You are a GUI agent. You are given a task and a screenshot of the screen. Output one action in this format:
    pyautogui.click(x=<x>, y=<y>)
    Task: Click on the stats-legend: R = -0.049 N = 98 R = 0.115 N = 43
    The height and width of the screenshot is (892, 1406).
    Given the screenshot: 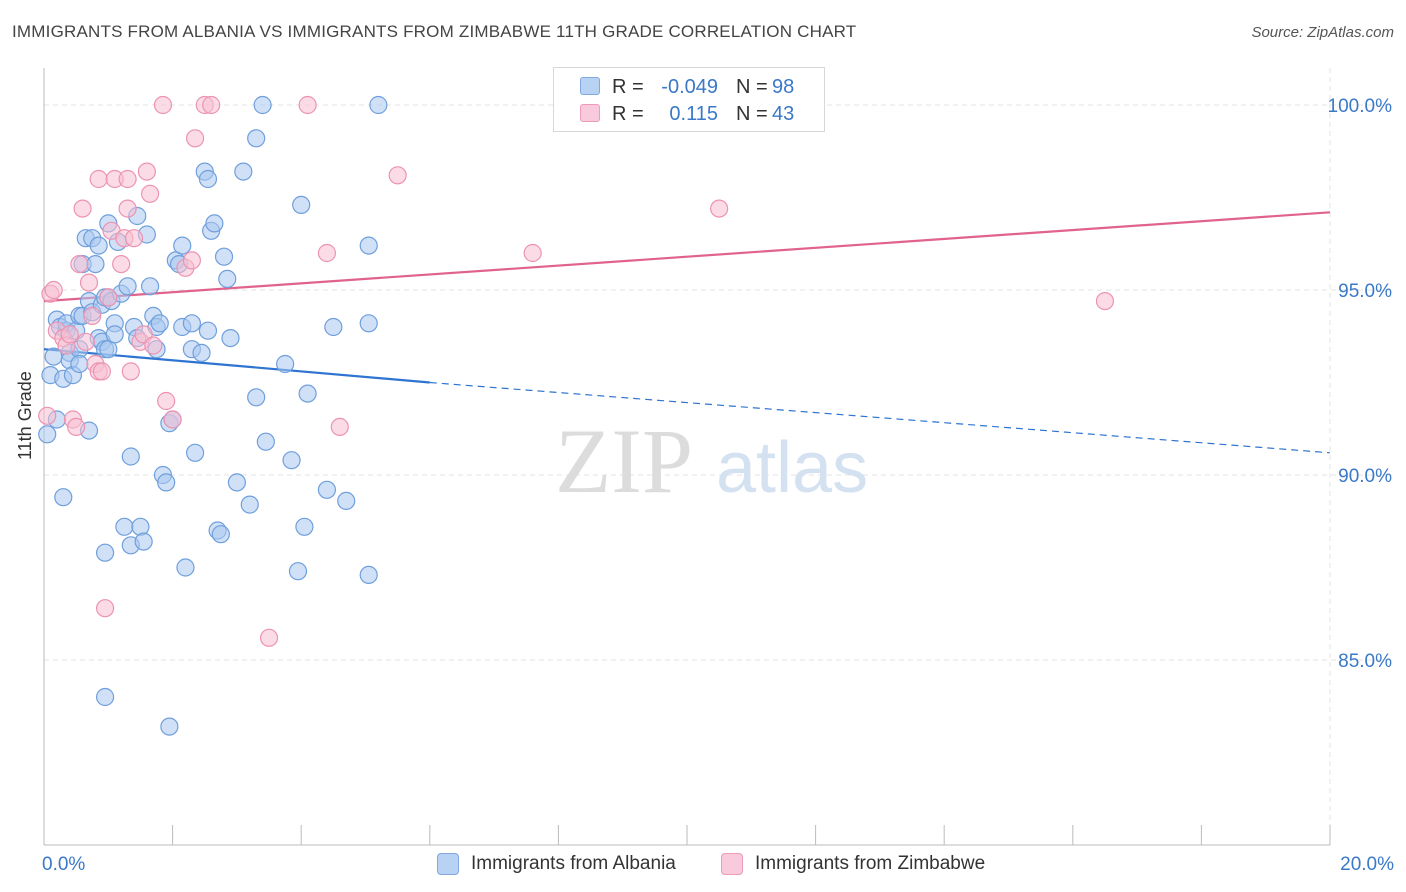 What is the action you would take?
    pyautogui.click(x=689, y=99)
    